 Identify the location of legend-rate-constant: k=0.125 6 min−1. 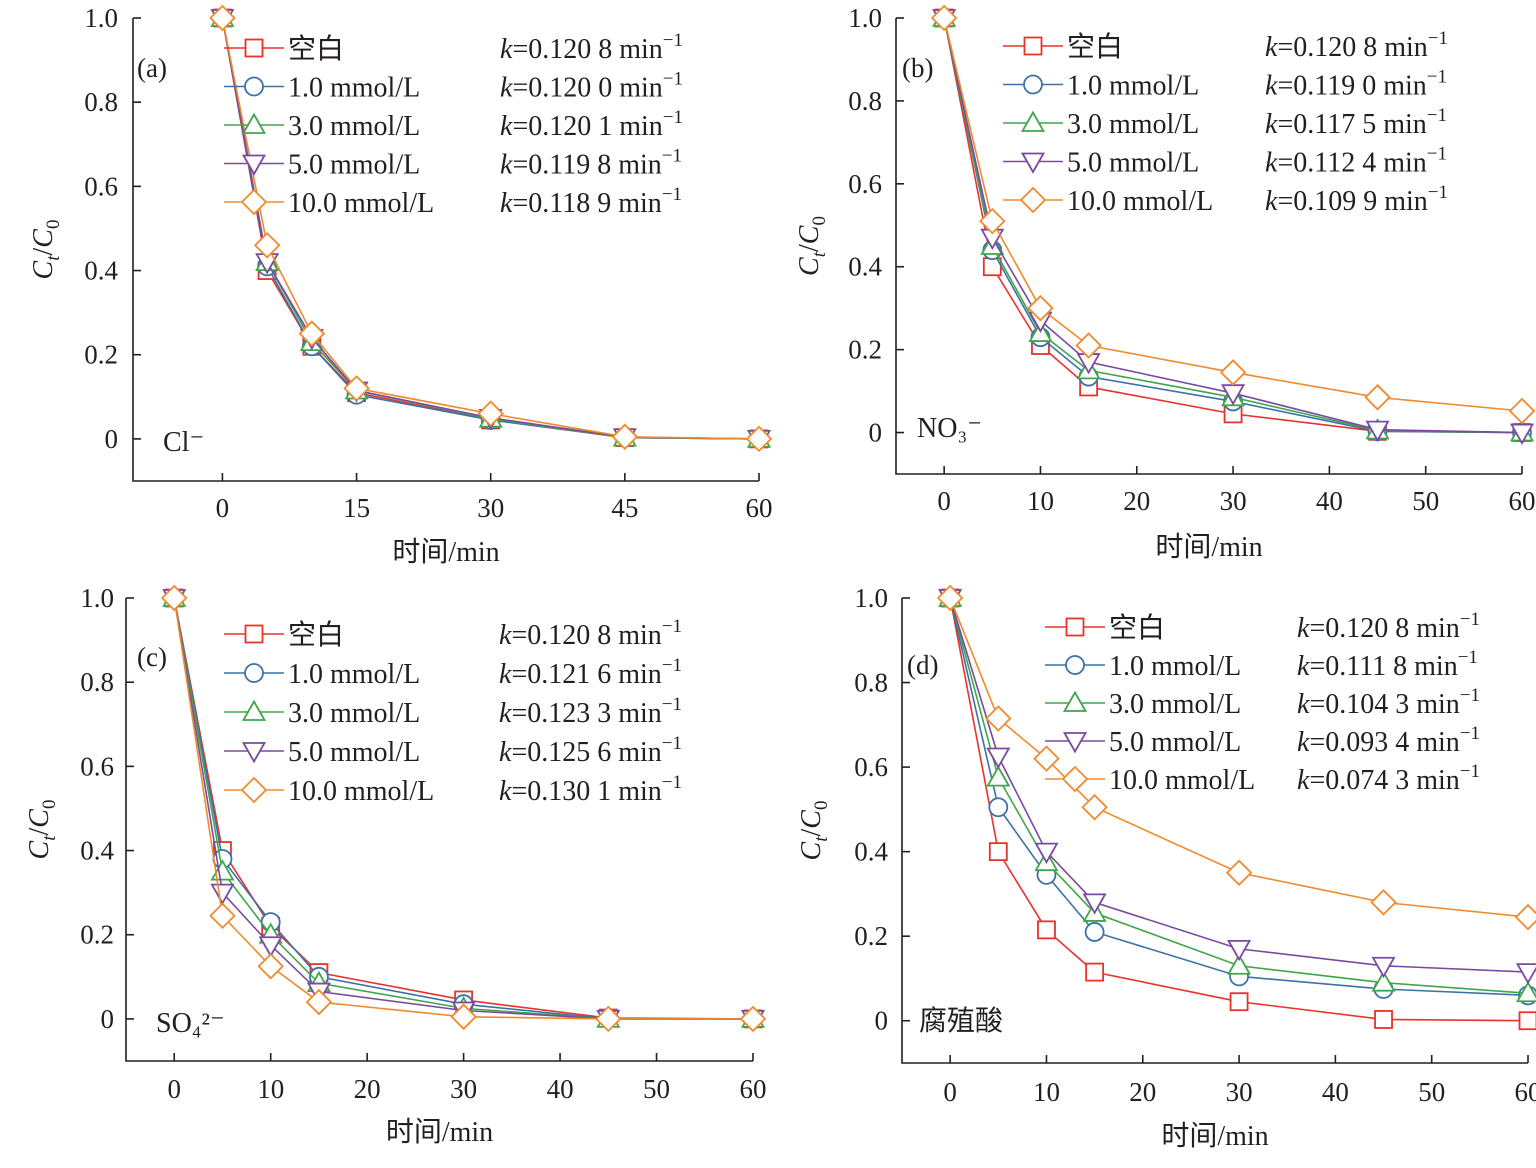
(590, 750).